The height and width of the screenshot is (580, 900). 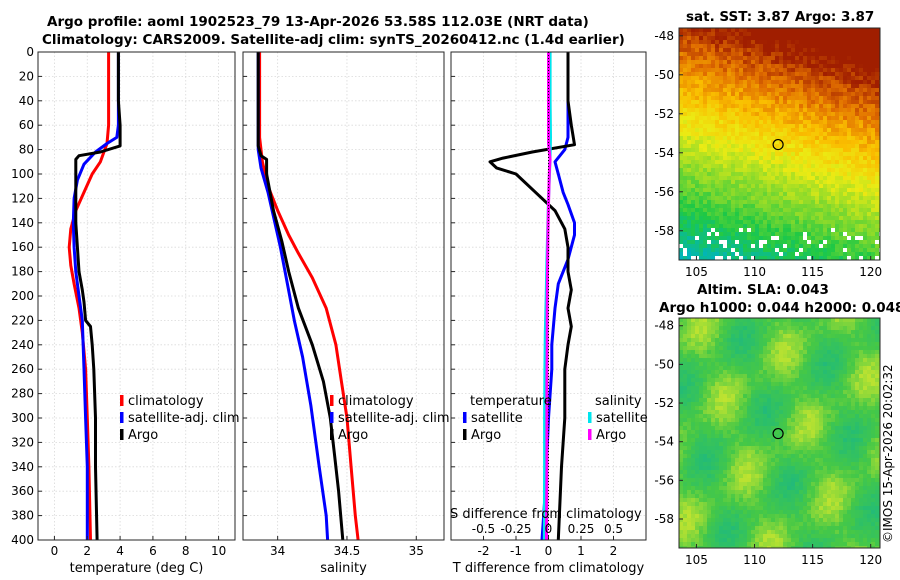 I want to click on sla-map-title-1: Altim. SLA: 0.043, so click(x=763, y=290).